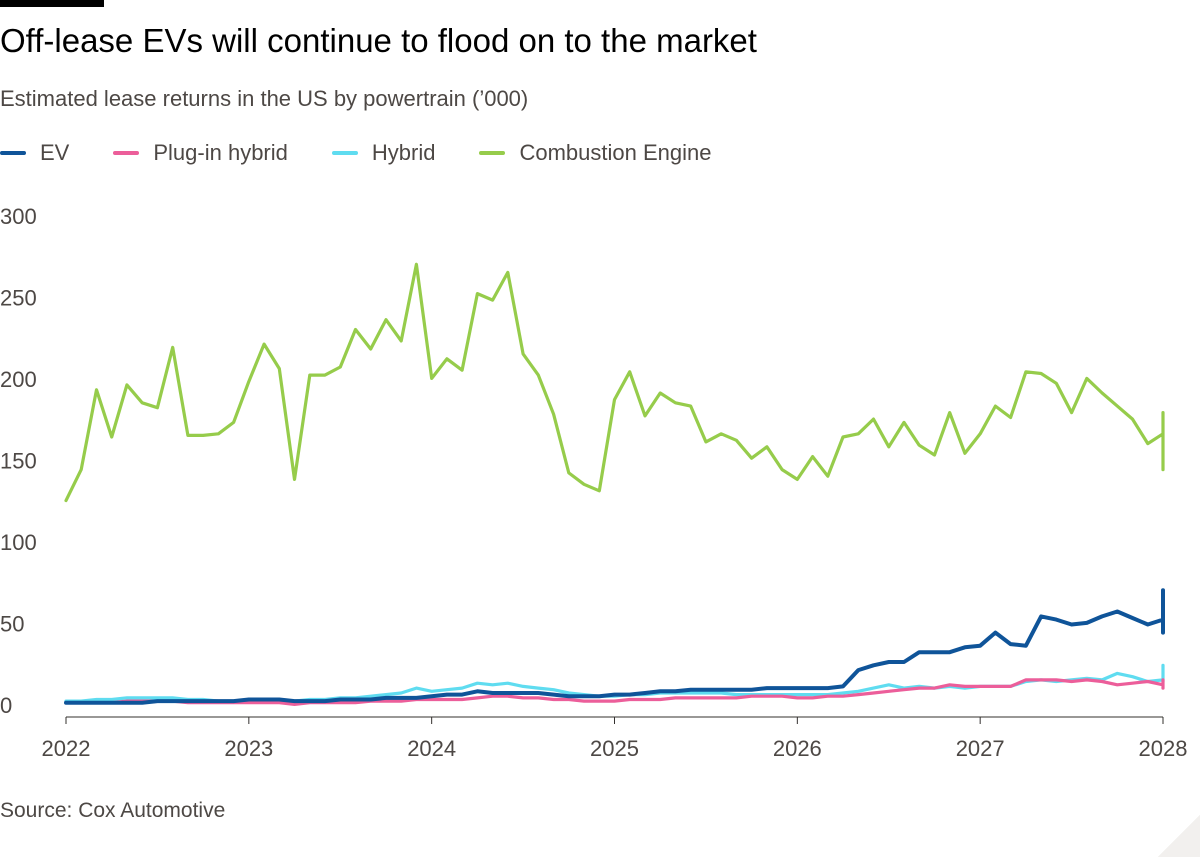  What do you see at coordinates (344, 153) in the screenshot?
I see `legend-swatch-hybrid` at bounding box center [344, 153].